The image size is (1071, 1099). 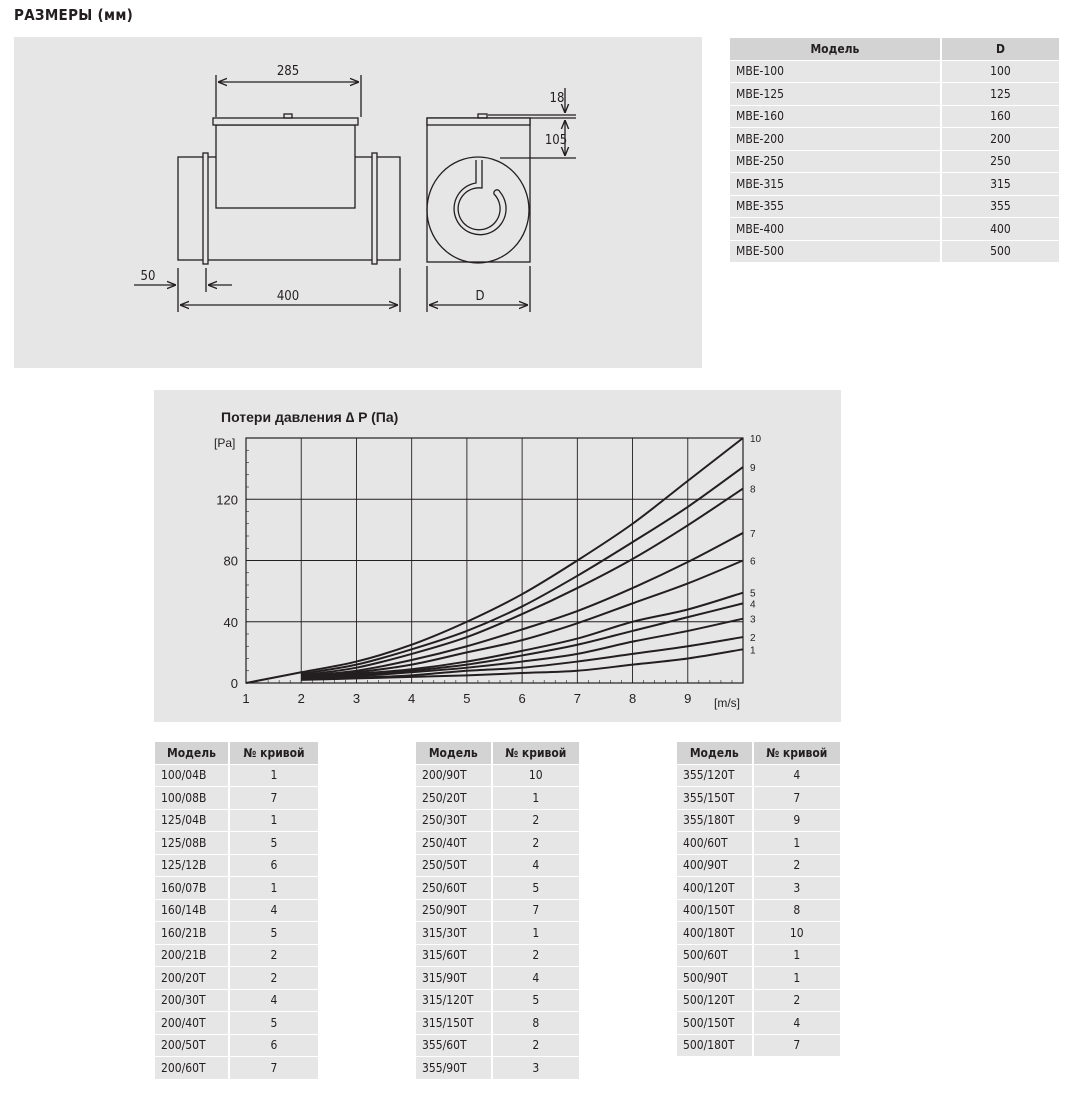 What do you see at coordinates (191, 820) in the screenshot?
I see `model-cell: 125/04B` at bounding box center [191, 820].